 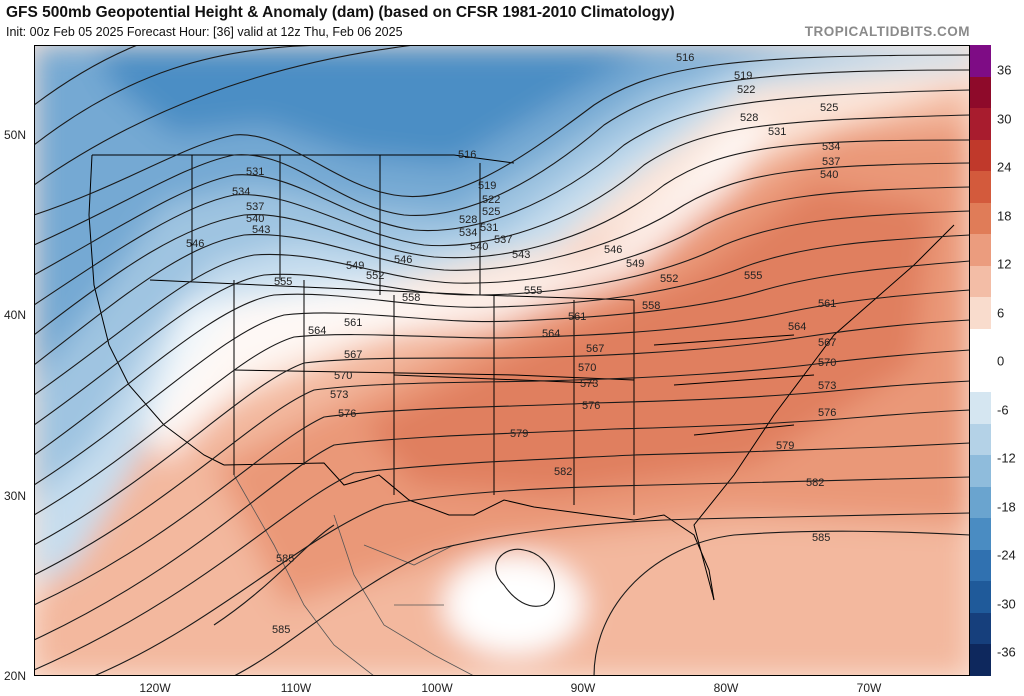 I want to click on colorbar-label: -18, so click(x=1006, y=507).